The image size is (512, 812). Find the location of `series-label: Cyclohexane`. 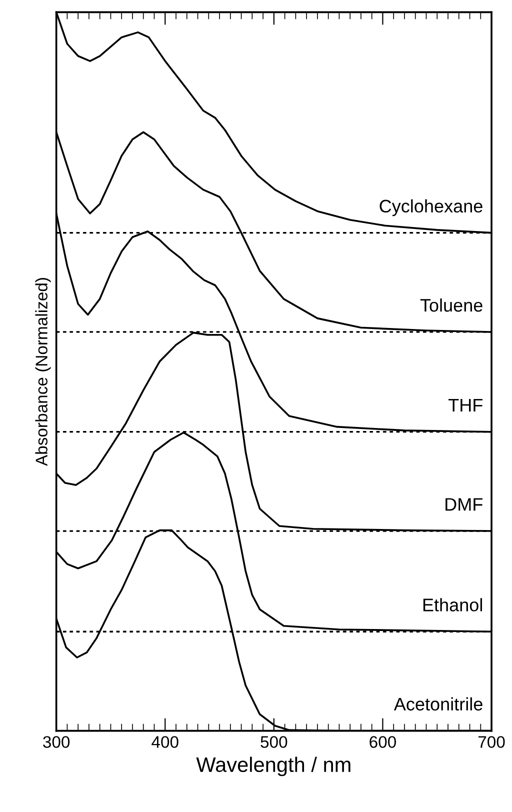

series-label: Cyclohexane is located at coordinates (431, 207).